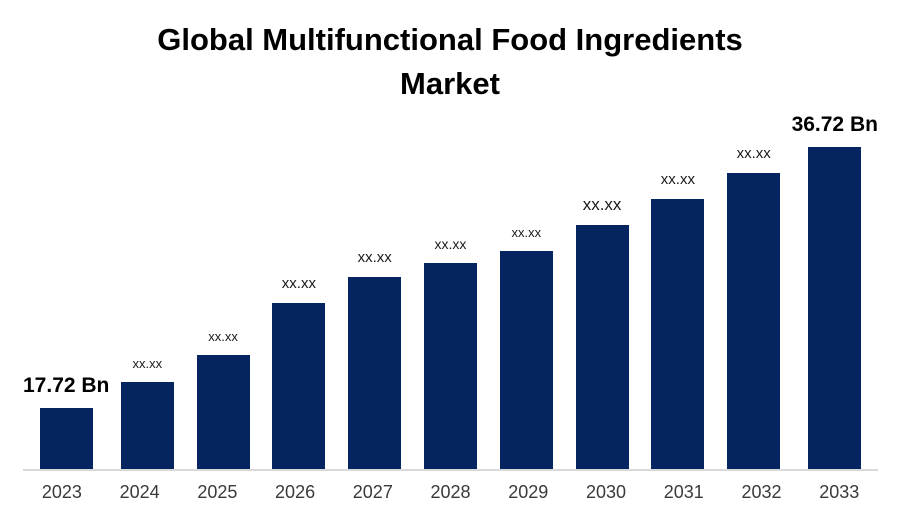 The width and height of the screenshot is (900, 525). What do you see at coordinates (450, 39) in the screenshot?
I see `chart-title-line1: Global Multifunctional Food Ingredients` at bounding box center [450, 39].